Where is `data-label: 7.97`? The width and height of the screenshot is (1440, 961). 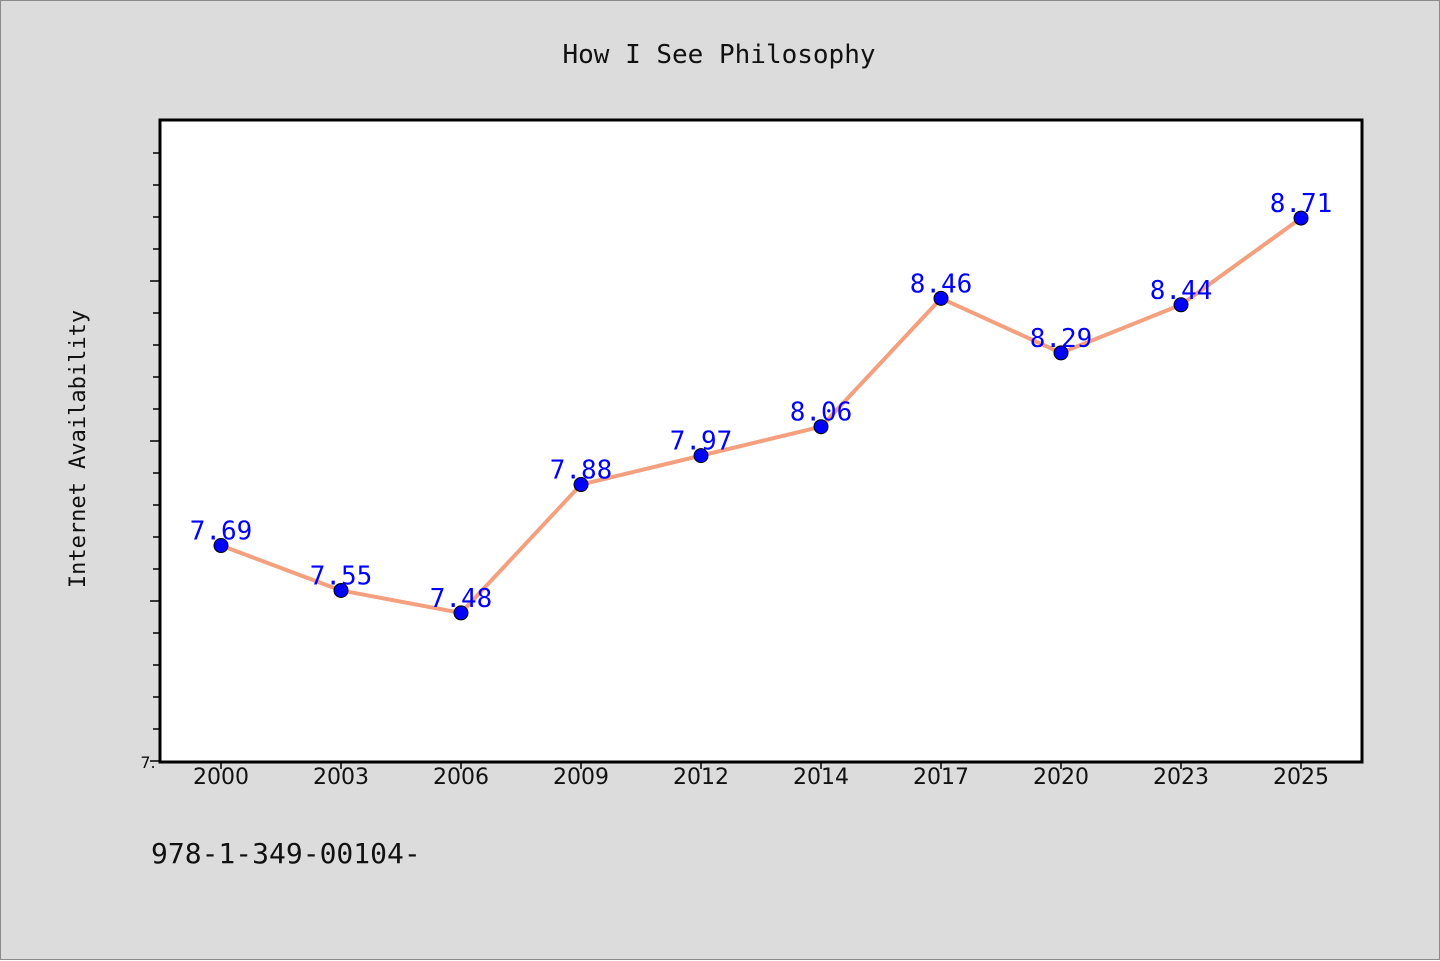 data-label: 7.97 is located at coordinates (701, 442).